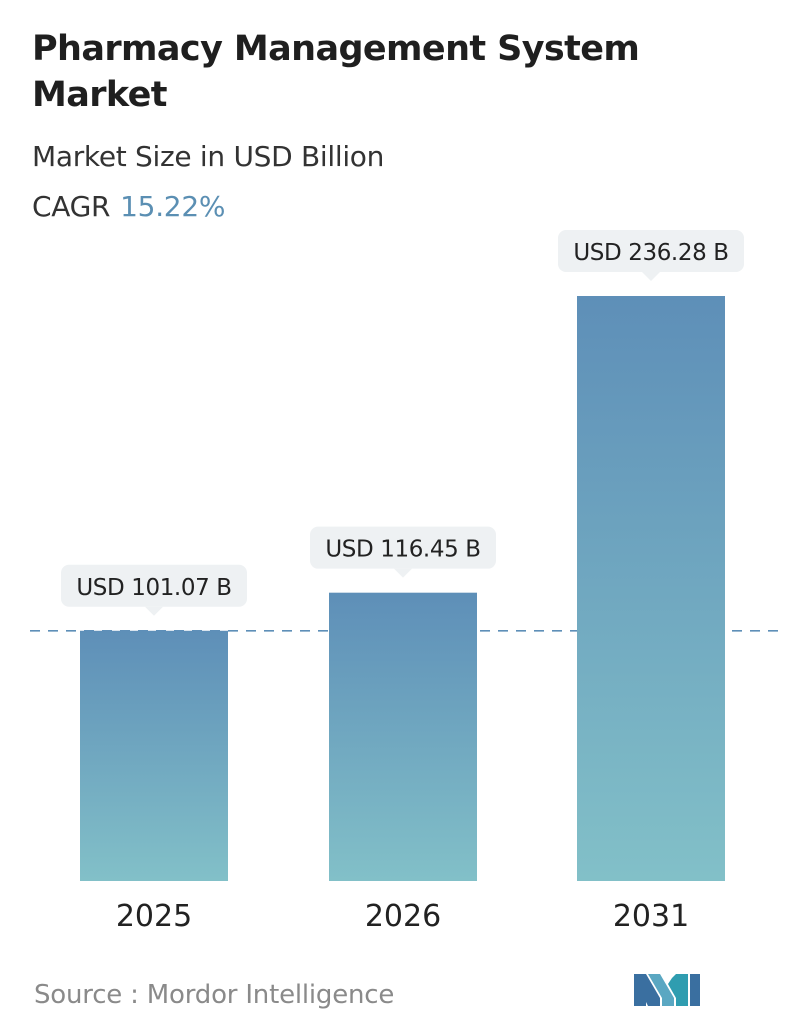 This screenshot has height=1034, width=796. What do you see at coordinates (667, 990) in the screenshot?
I see `mordor-intelligence-logo-icon` at bounding box center [667, 990].